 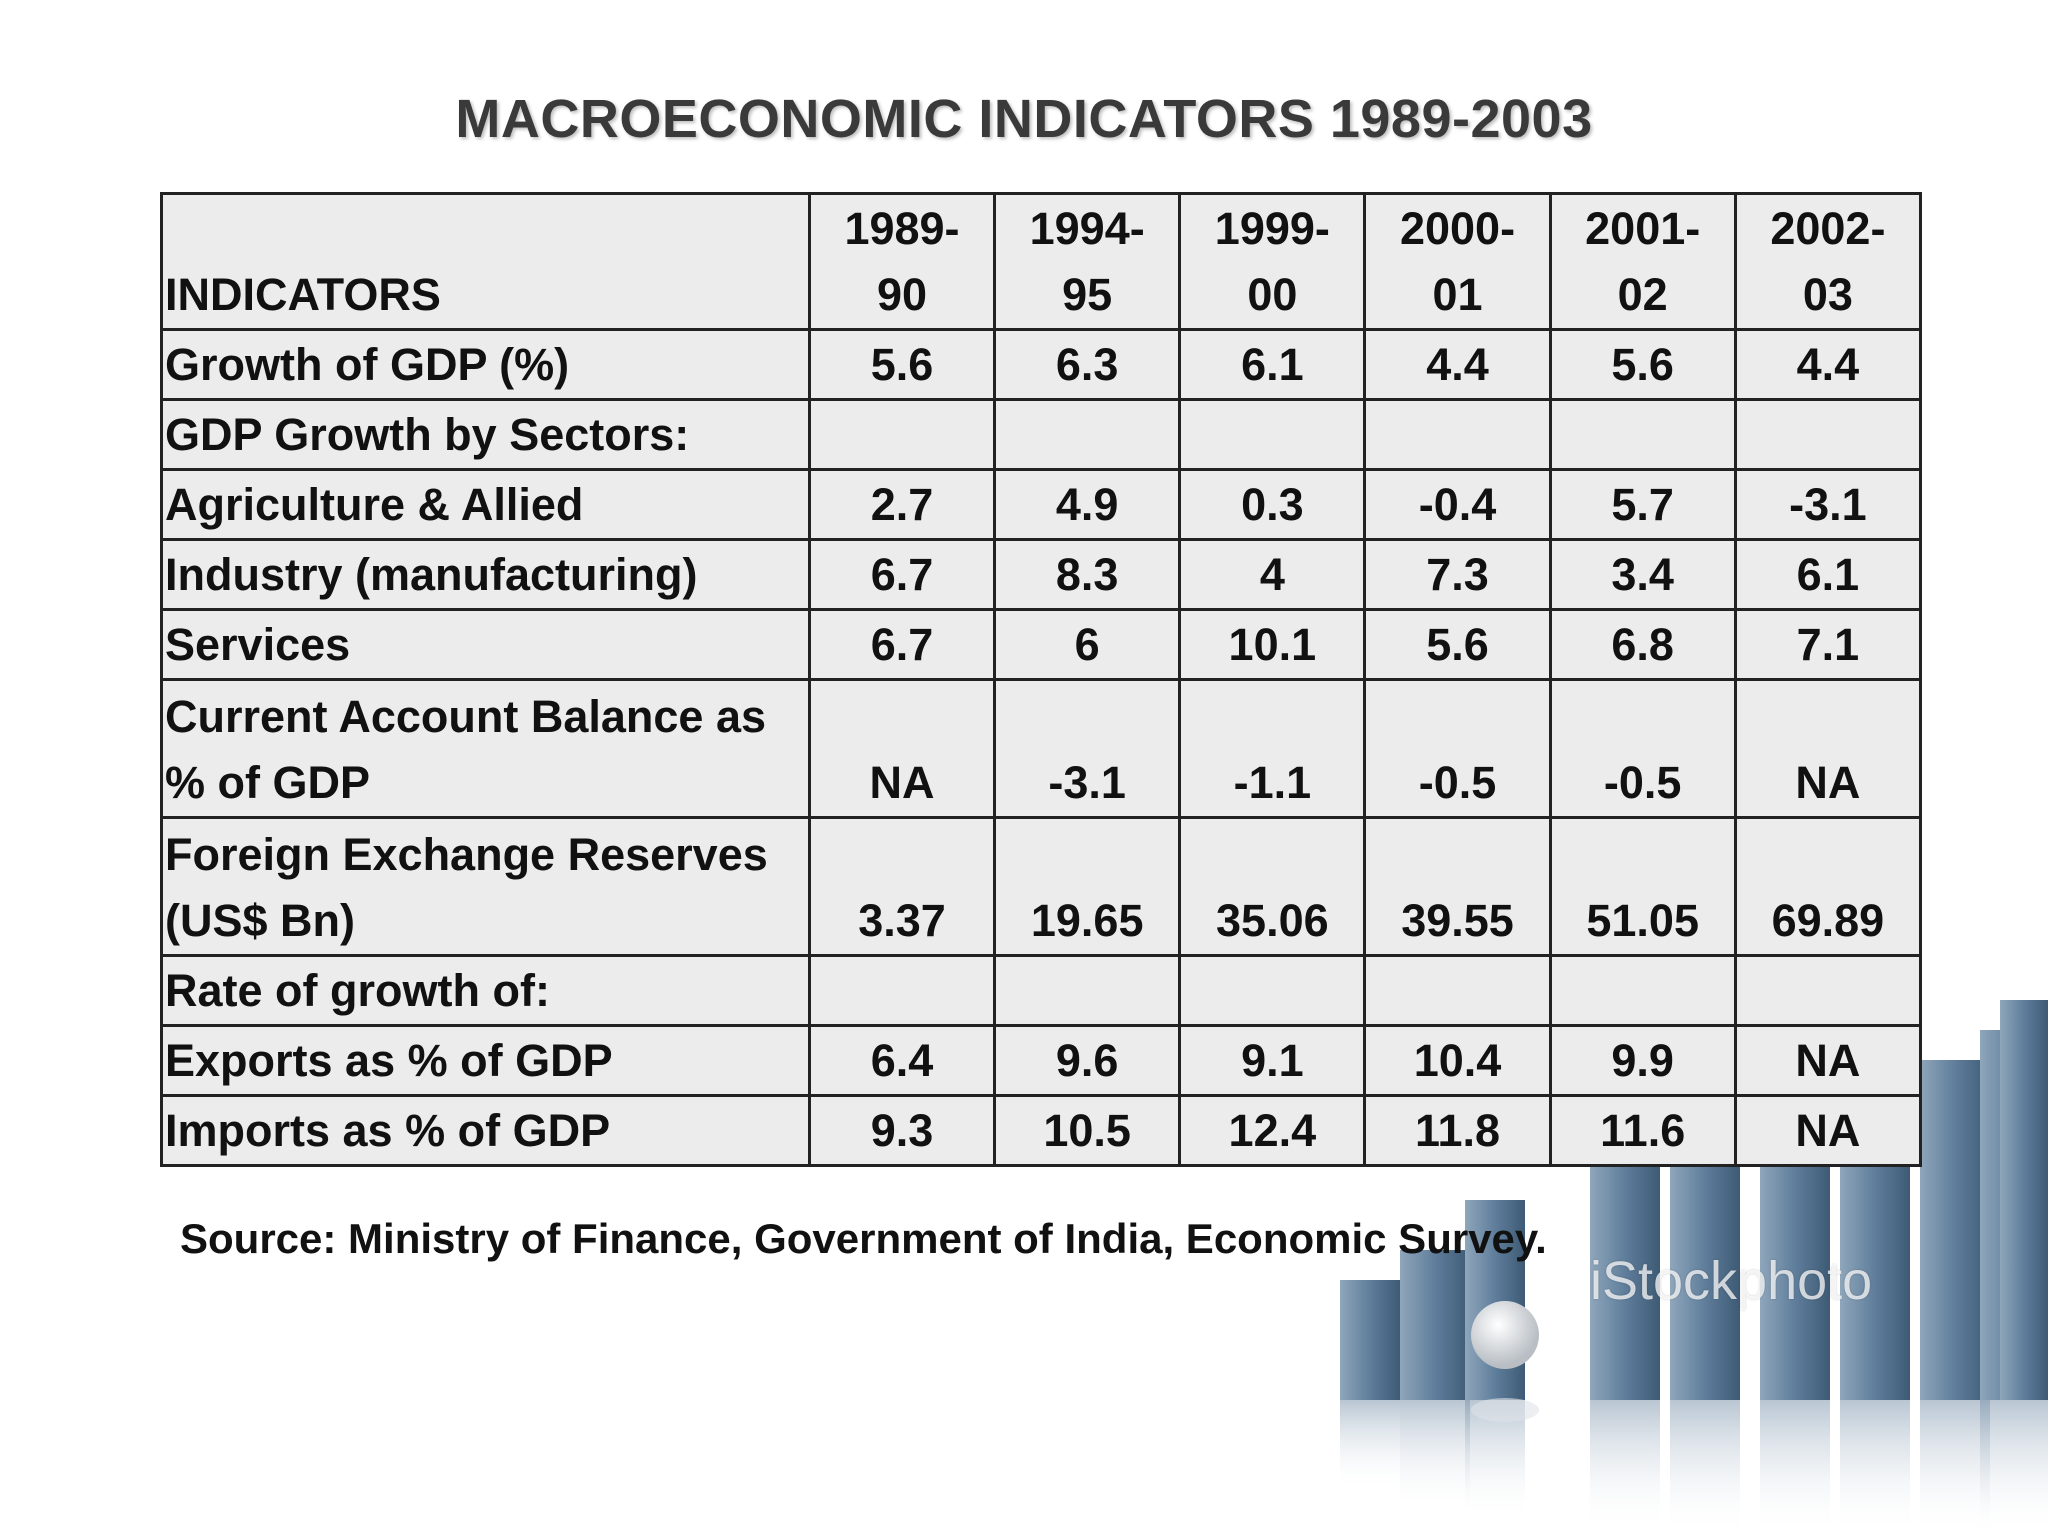 What do you see at coordinates (1272, 294) in the screenshot?
I see `year-header-line: 00` at bounding box center [1272, 294].